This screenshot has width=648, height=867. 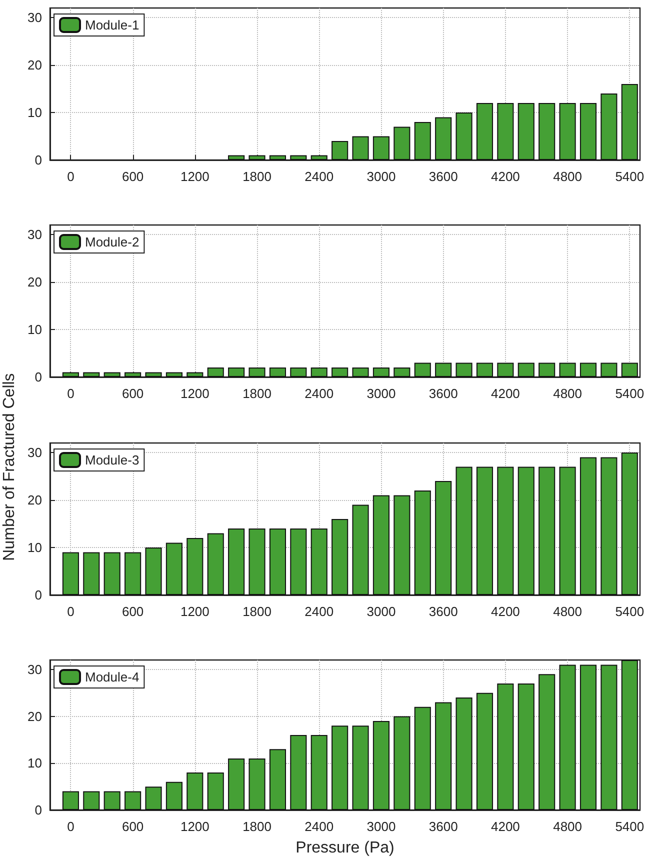 What do you see at coordinates (112, 460) in the screenshot?
I see `legend-label: Module-3` at bounding box center [112, 460].